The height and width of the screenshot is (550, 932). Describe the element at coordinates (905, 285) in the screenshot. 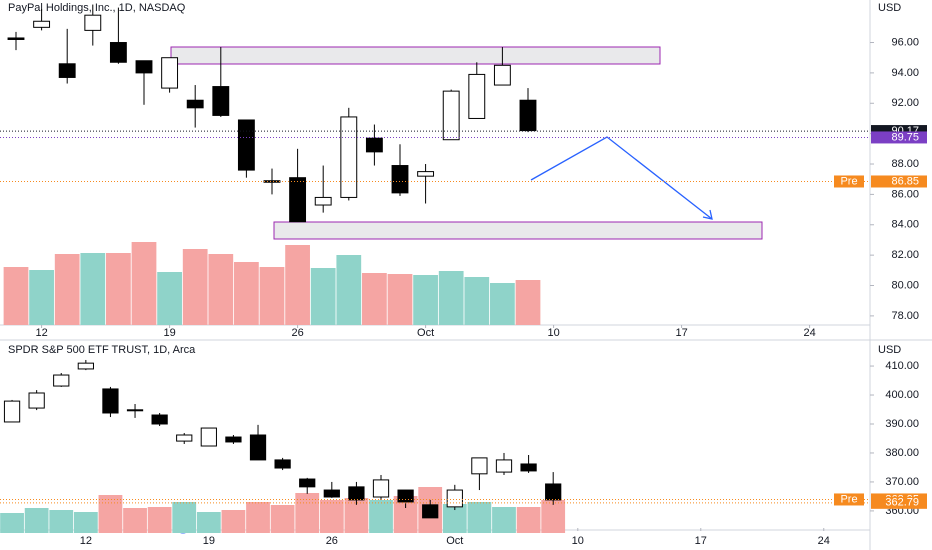

I see `y-tick-label: 80.00` at that location.